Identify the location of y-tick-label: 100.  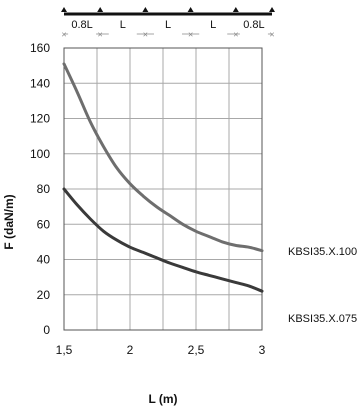
(40, 154).